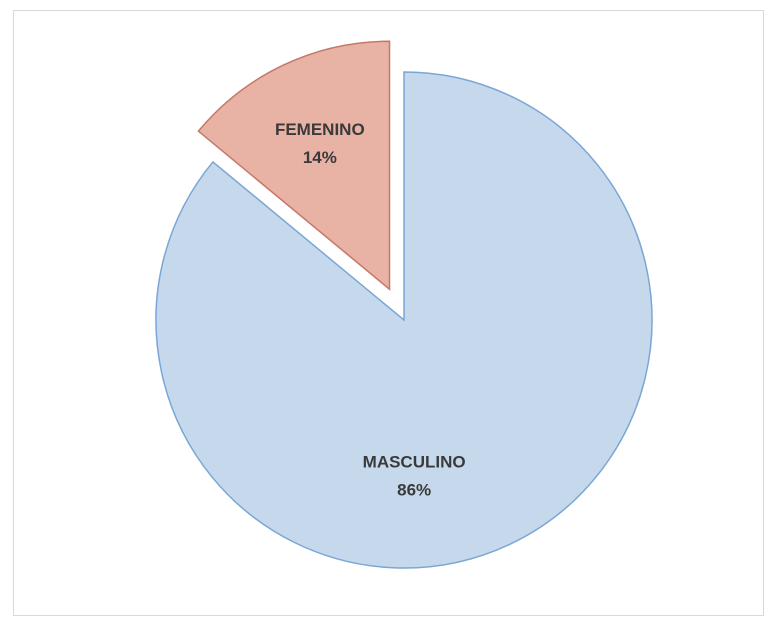  What do you see at coordinates (320, 129) in the screenshot?
I see `slice-label-femenino: FEMENINO` at bounding box center [320, 129].